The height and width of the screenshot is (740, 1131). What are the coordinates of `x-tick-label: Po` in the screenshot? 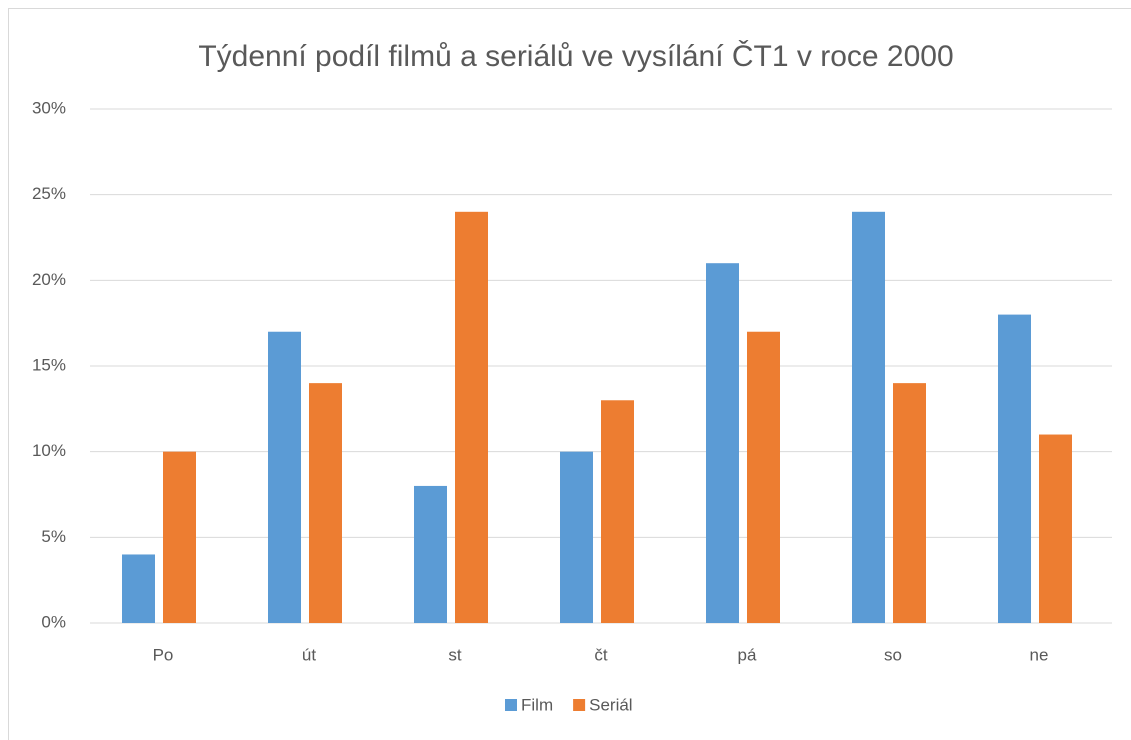 It's located at (163, 654).